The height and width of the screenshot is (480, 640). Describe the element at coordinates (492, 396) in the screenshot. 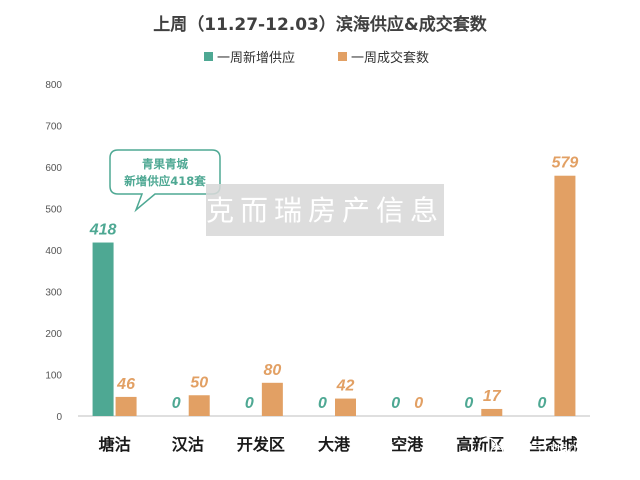

I see `data-label: 17` at that location.